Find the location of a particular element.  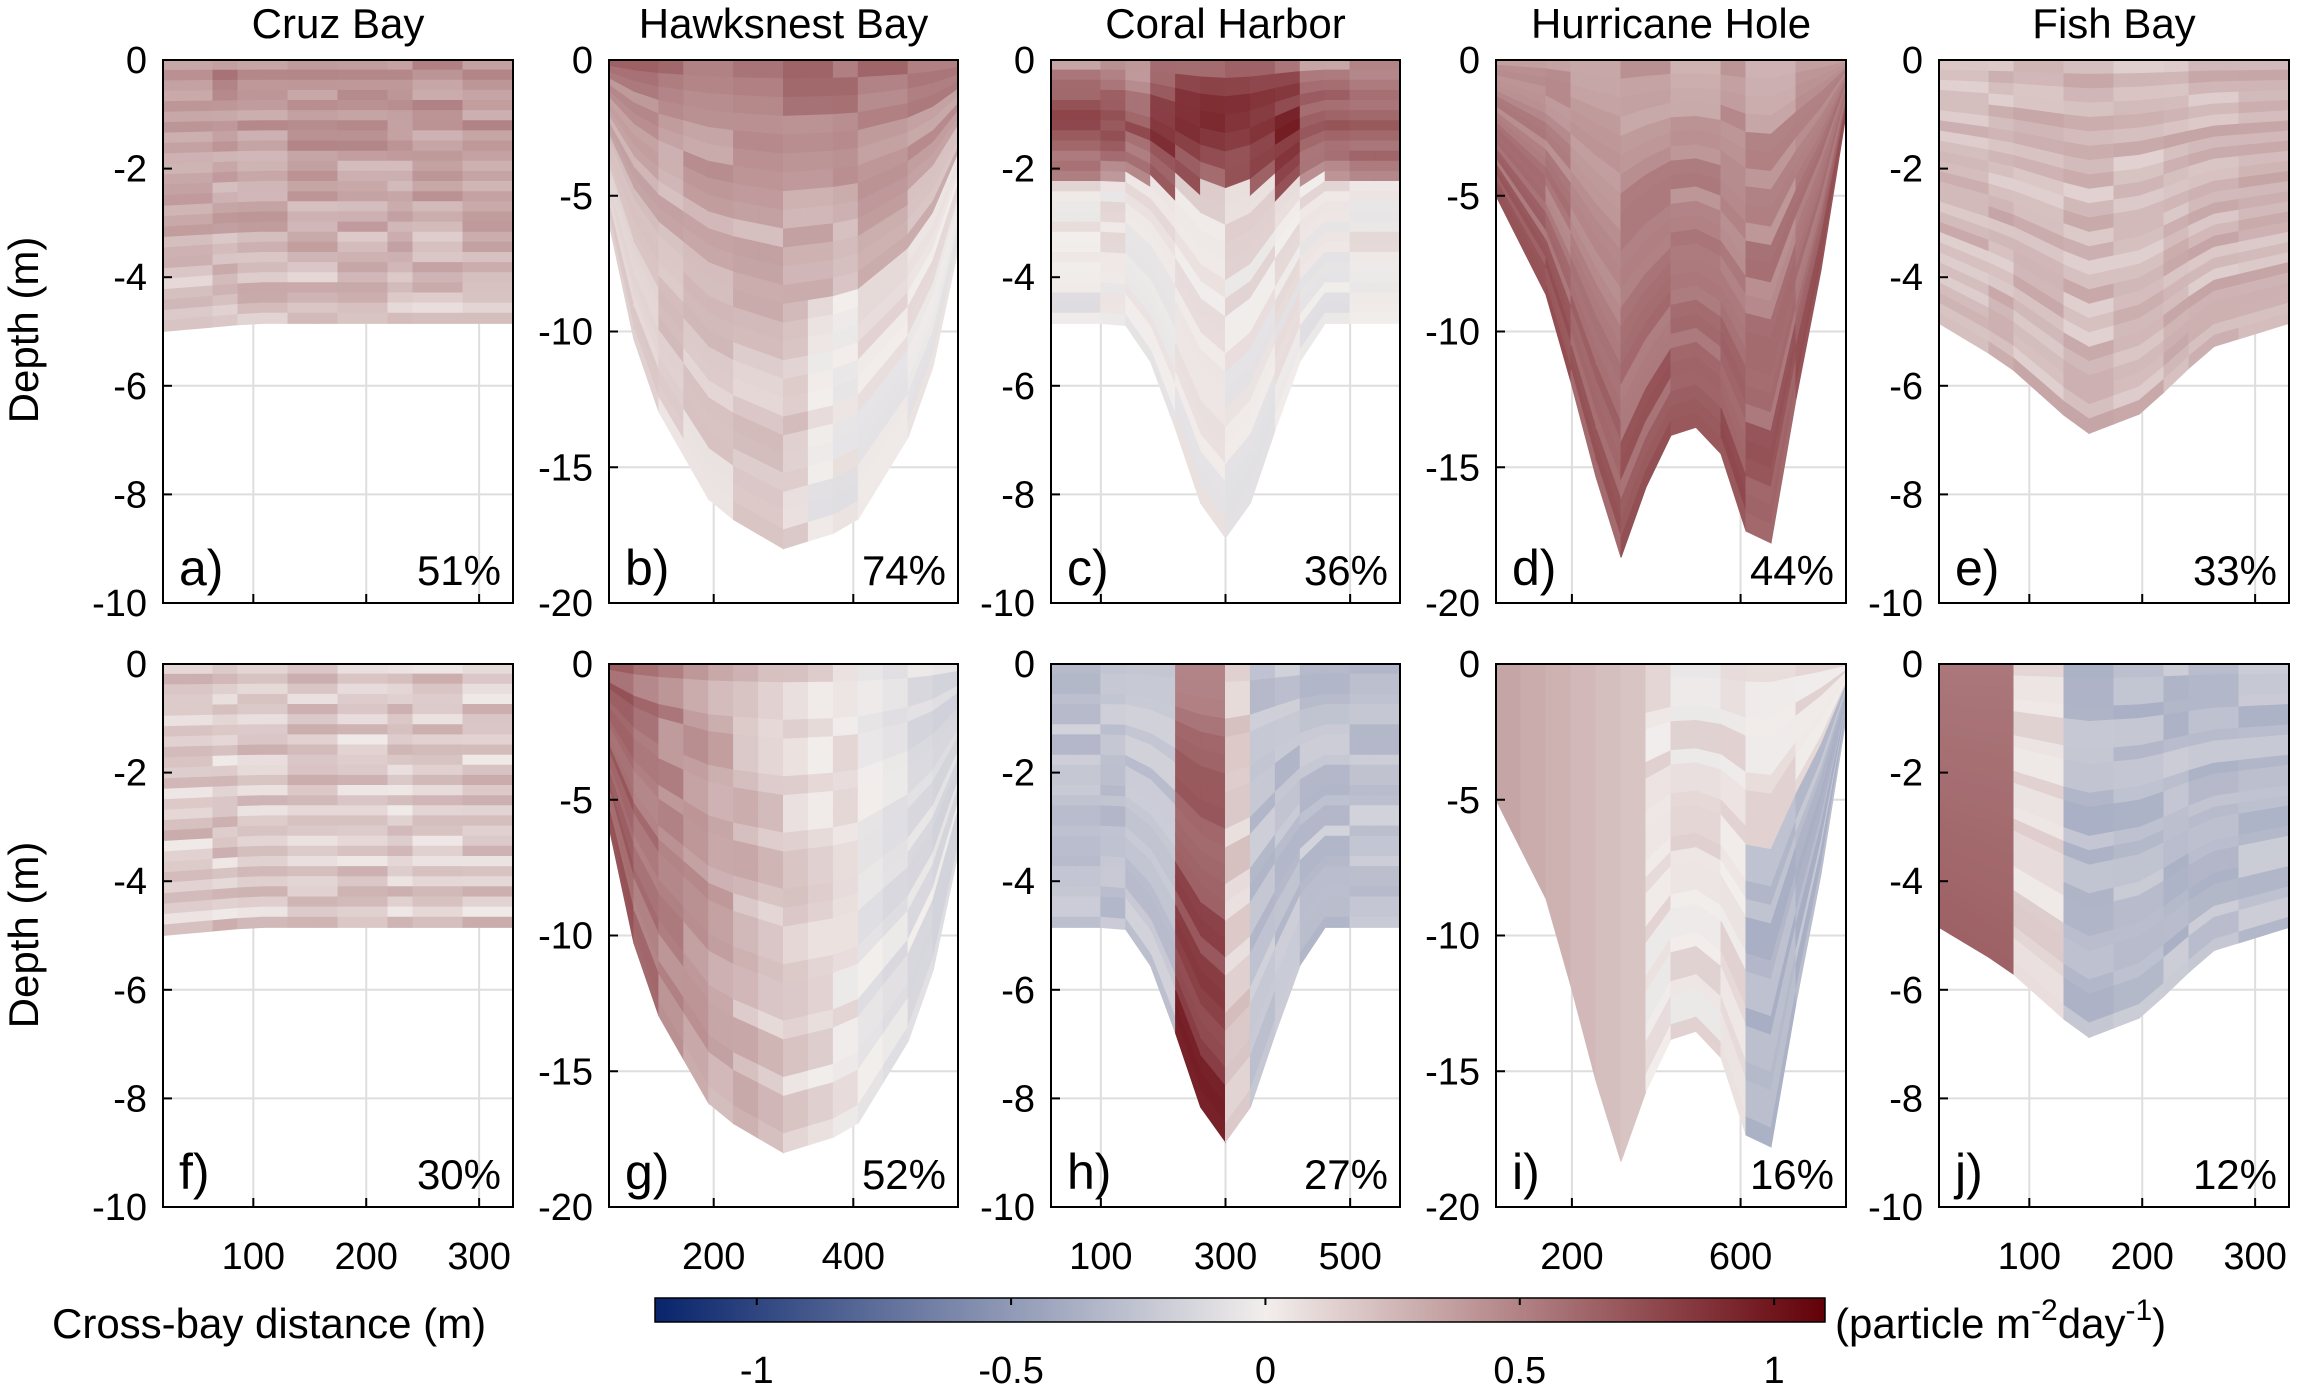

panel-i: 0 -5 -10 -15 -20 200 600 i) 16% is located at coordinates (1636, 961).